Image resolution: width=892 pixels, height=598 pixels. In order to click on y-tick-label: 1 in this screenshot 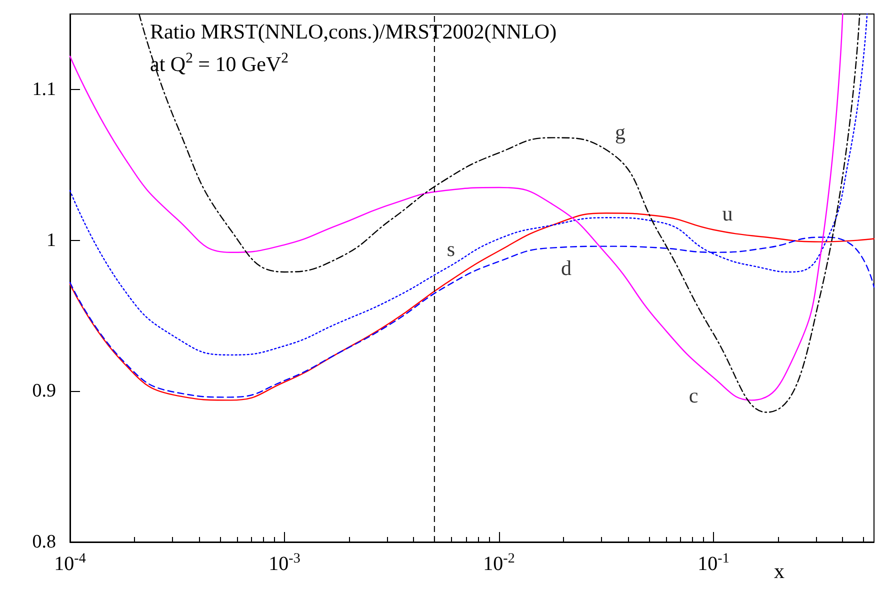, I will do `click(51, 240)`.